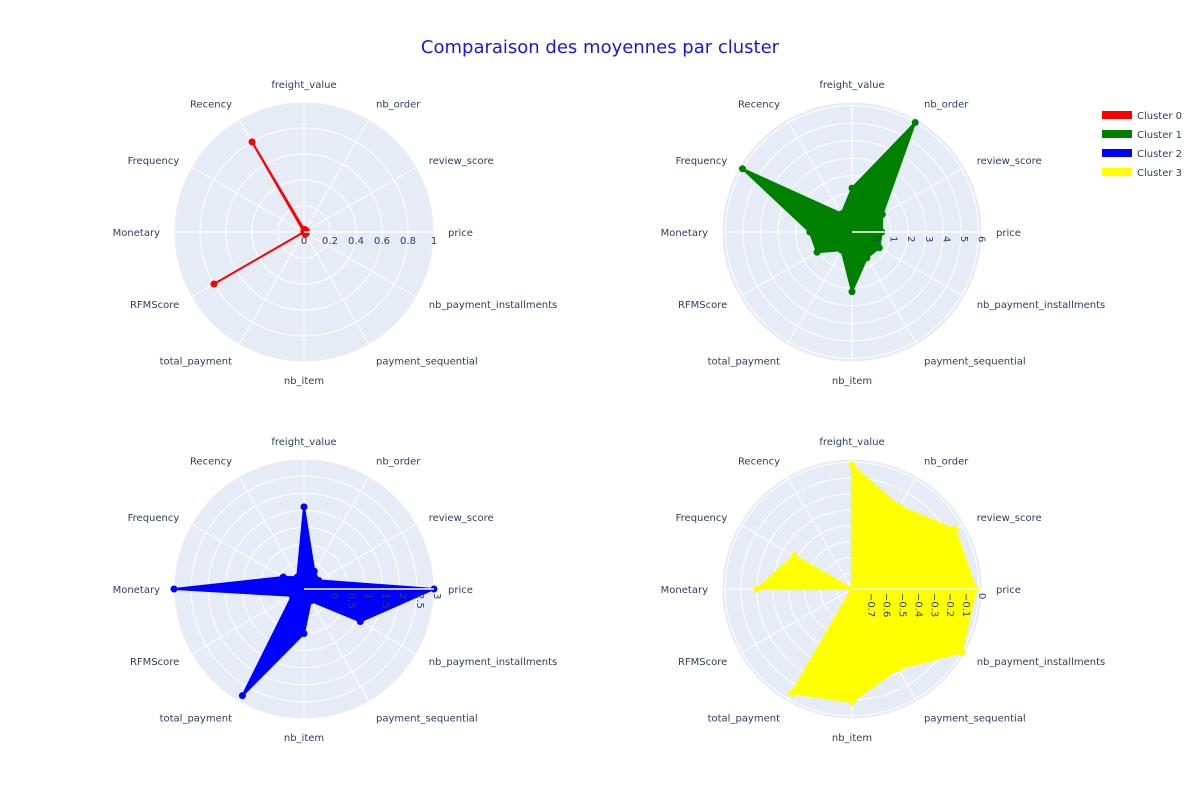  I want to click on radial-tick-label: −0.2, so click(949, 605).